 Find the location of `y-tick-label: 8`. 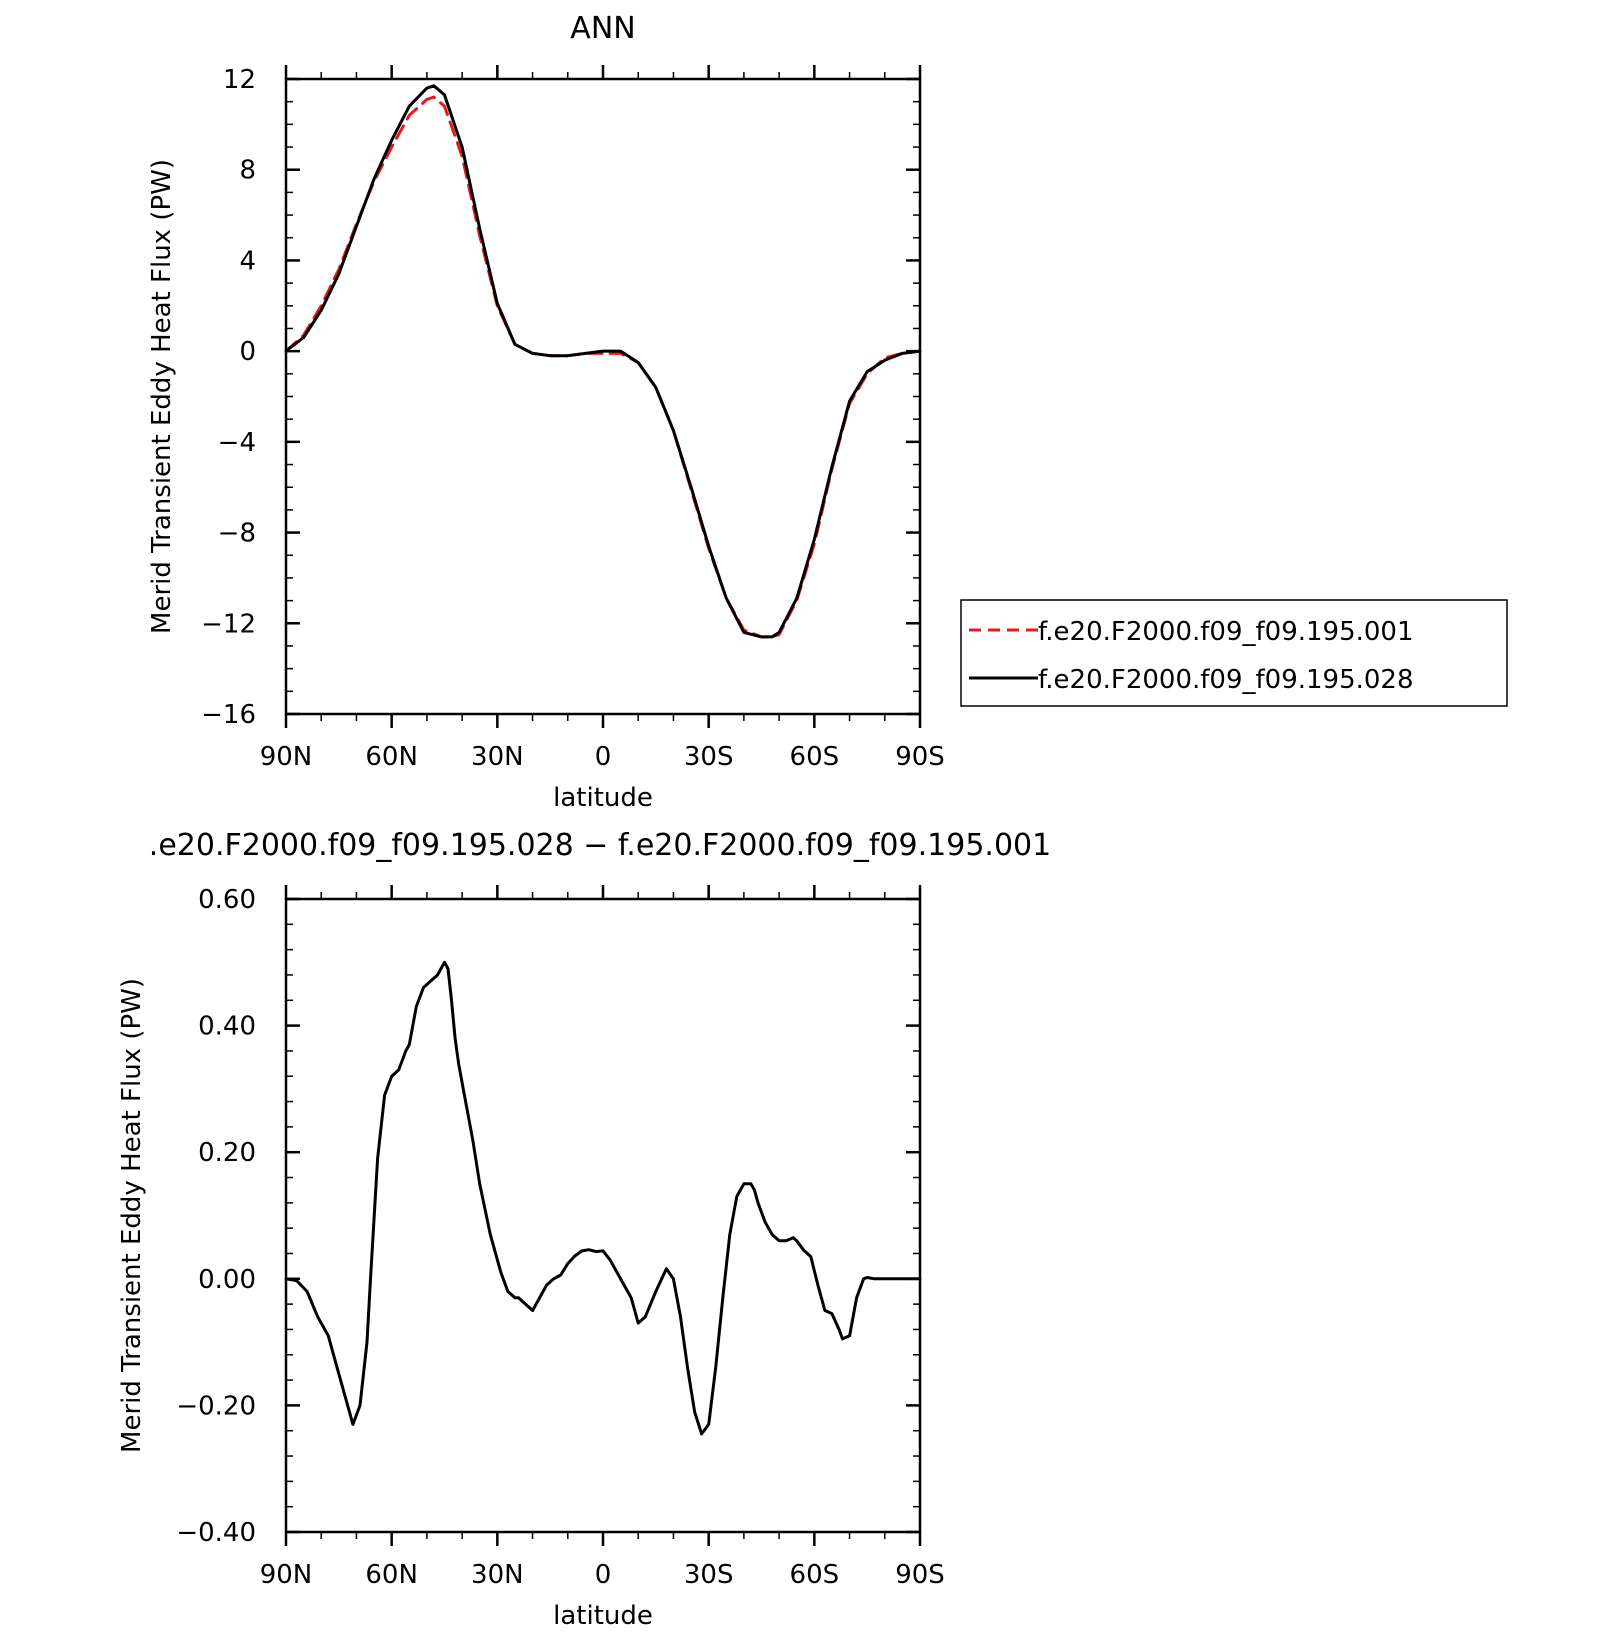

y-tick-label: 8 is located at coordinates (247, 171).